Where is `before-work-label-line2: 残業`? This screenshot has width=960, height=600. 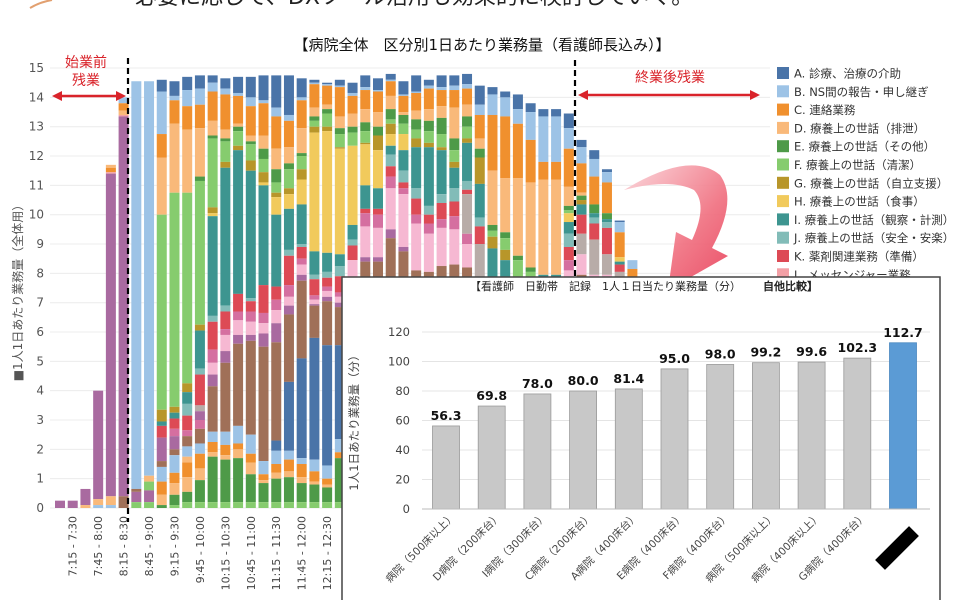 before-work-label-line2: 残業 is located at coordinates (86, 81).